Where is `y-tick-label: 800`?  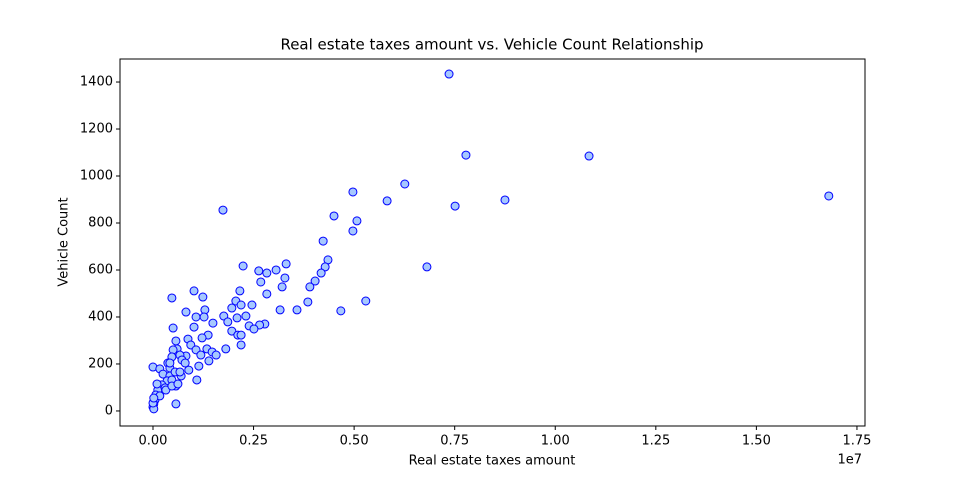
y-tick-label: 800 is located at coordinates (100, 222).